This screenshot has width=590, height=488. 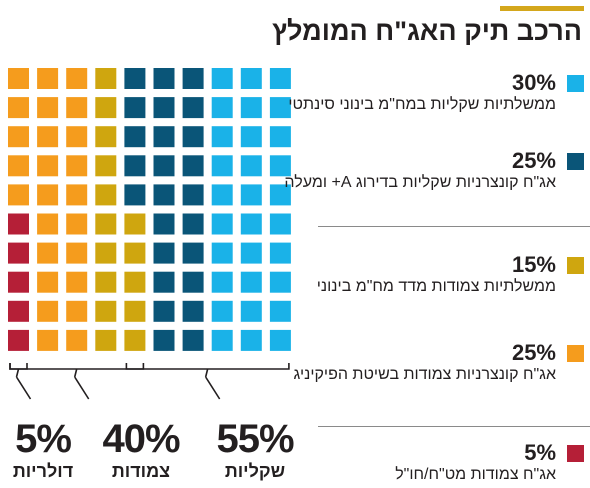 I want to click on legend-percentage: 5%, so click(x=540, y=452).